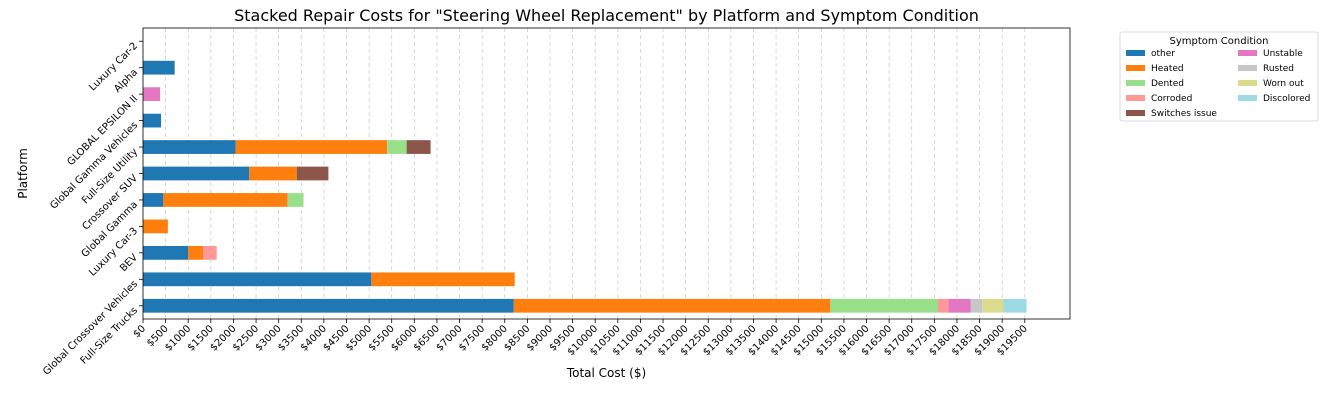 This screenshot has width=1330, height=401. I want to click on bar-alpha-other, so click(159, 67).